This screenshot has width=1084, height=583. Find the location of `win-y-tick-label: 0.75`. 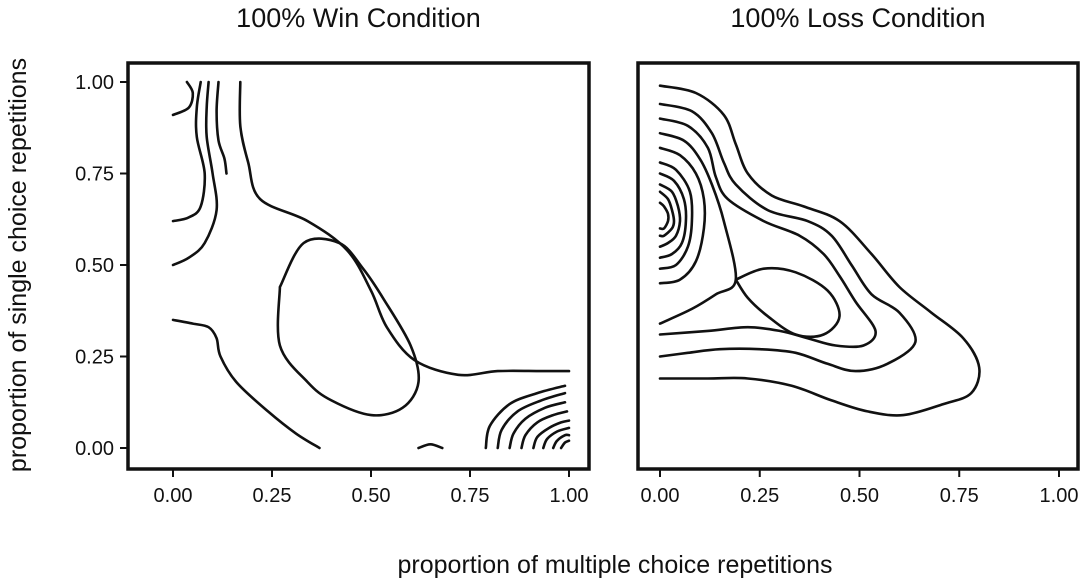

win-y-tick-label: 0.75 is located at coordinates (94, 175).